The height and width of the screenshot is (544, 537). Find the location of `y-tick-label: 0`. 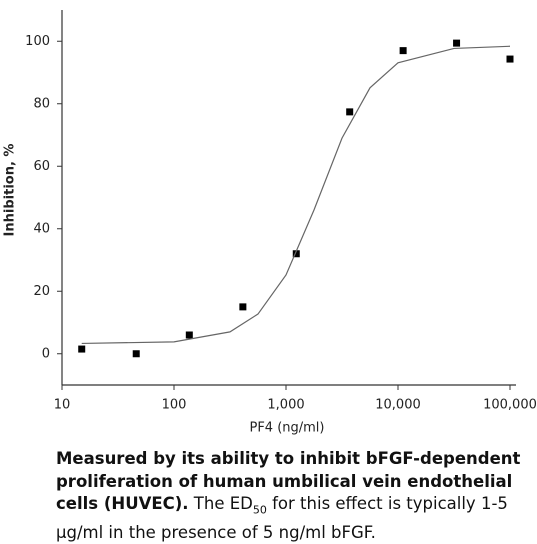

y-tick-label: 0 is located at coordinates (46, 353).